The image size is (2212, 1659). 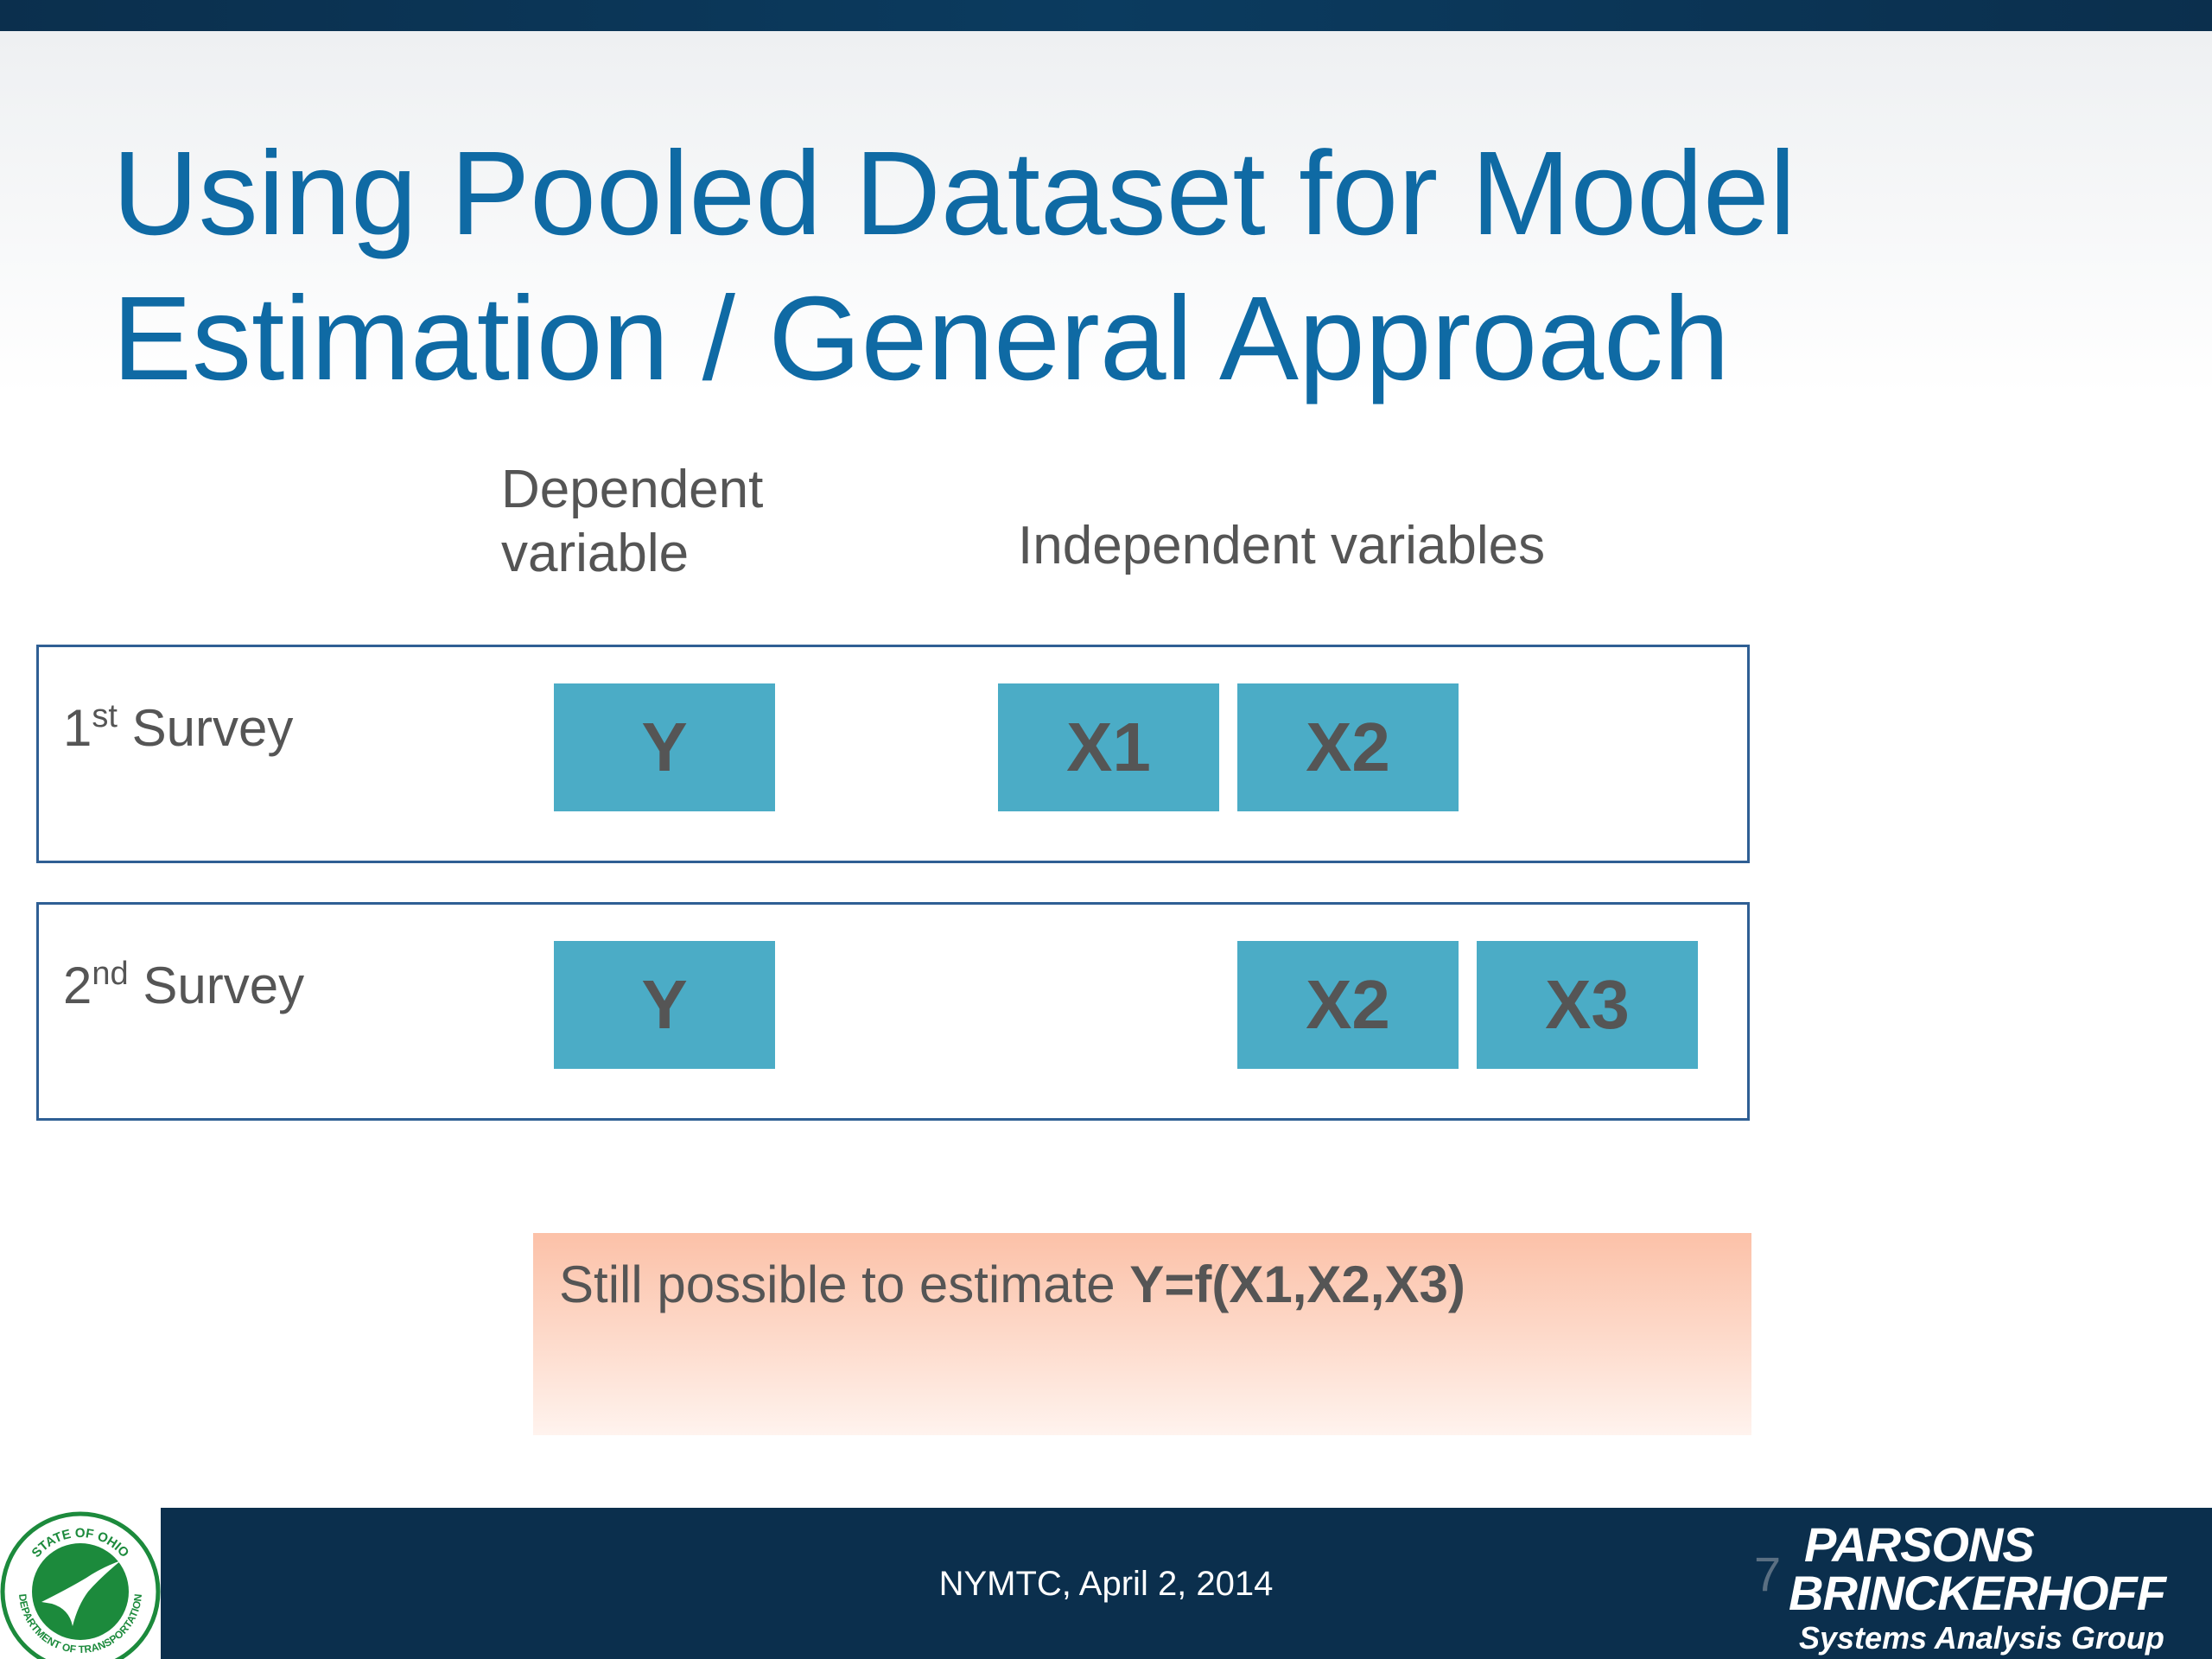 I want to click on title-line-2: Estimation / General Approach, so click(x=921, y=338).